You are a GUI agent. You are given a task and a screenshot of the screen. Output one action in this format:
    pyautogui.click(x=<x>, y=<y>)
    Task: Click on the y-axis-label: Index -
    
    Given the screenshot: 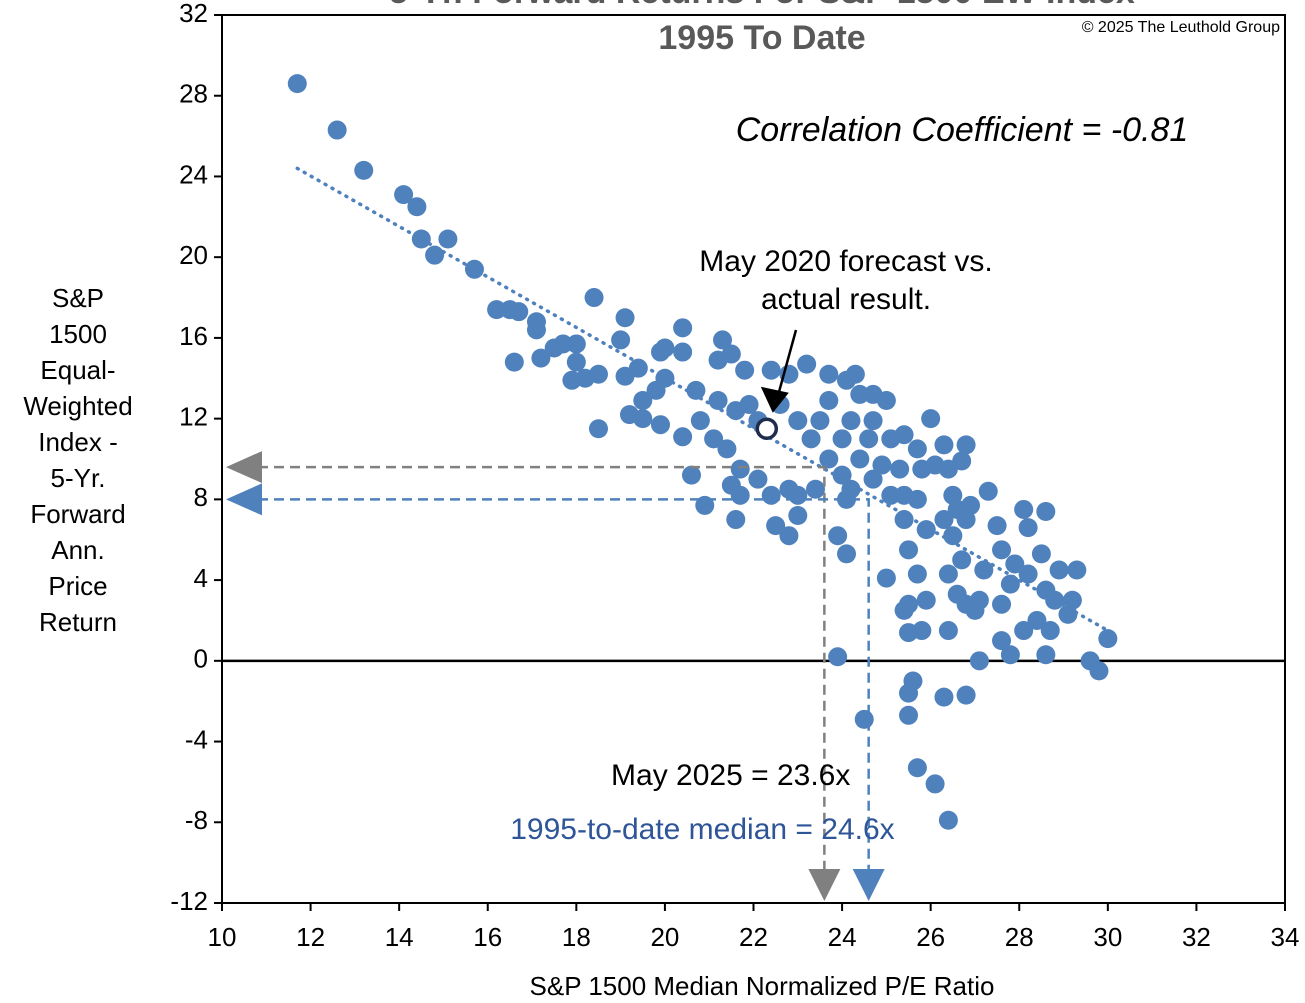 What is the action you would take?
    pyautogui.click(x=78, y=442)
    